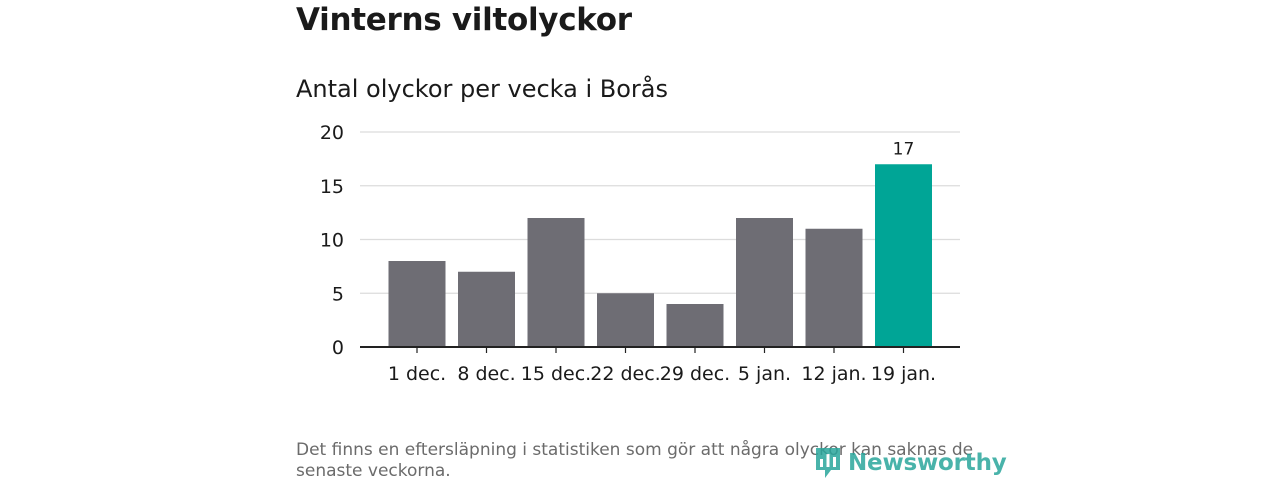 The height and width of the screenshot is (482, 1280). Describe the element at coordinates (695, 374) in the screenshot. I see `x-tick-label: 29 dec.` at that location.